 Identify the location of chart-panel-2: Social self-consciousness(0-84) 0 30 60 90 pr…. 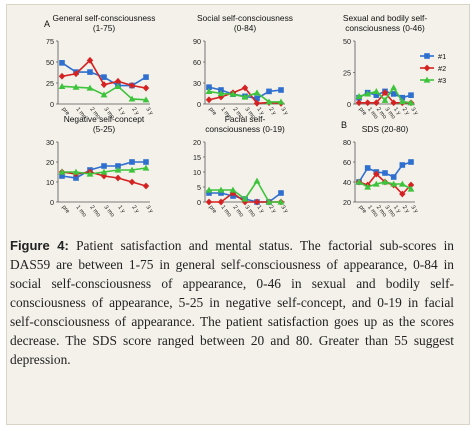
(243, 66).